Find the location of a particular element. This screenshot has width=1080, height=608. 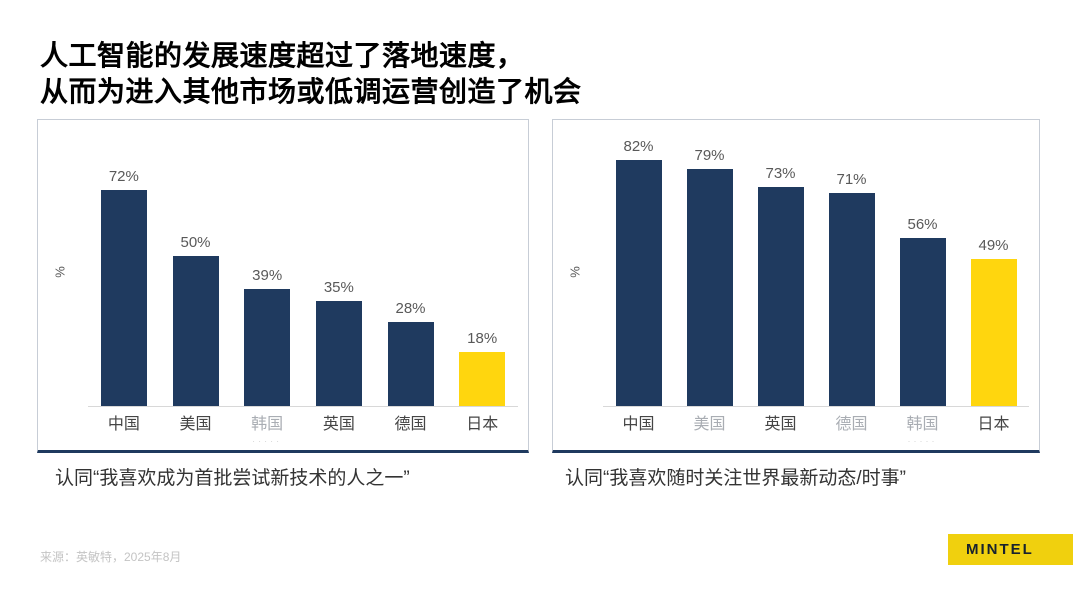

bar-column: 35% is located at coordinates (339, 342).